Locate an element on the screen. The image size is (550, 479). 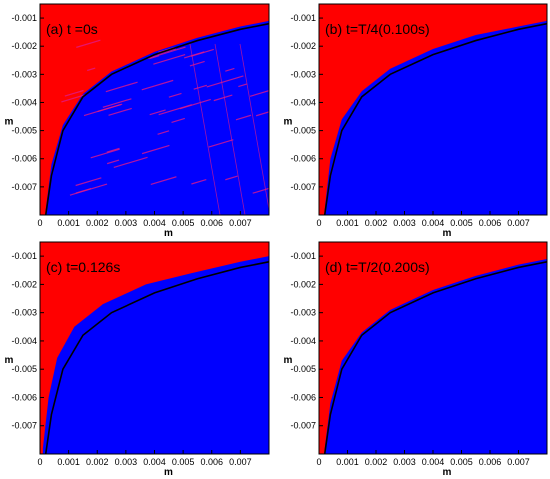
panel-label: (a) t =0s is located at coordinates (72, 29).